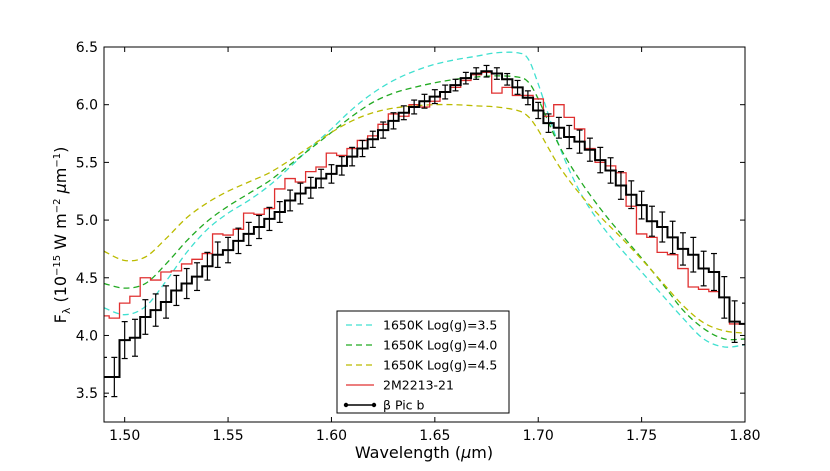  Describe the element at coordinates (440, 325) in the screenshot. I see `legend-label: 1650K Log(g)=3.5` at that location.